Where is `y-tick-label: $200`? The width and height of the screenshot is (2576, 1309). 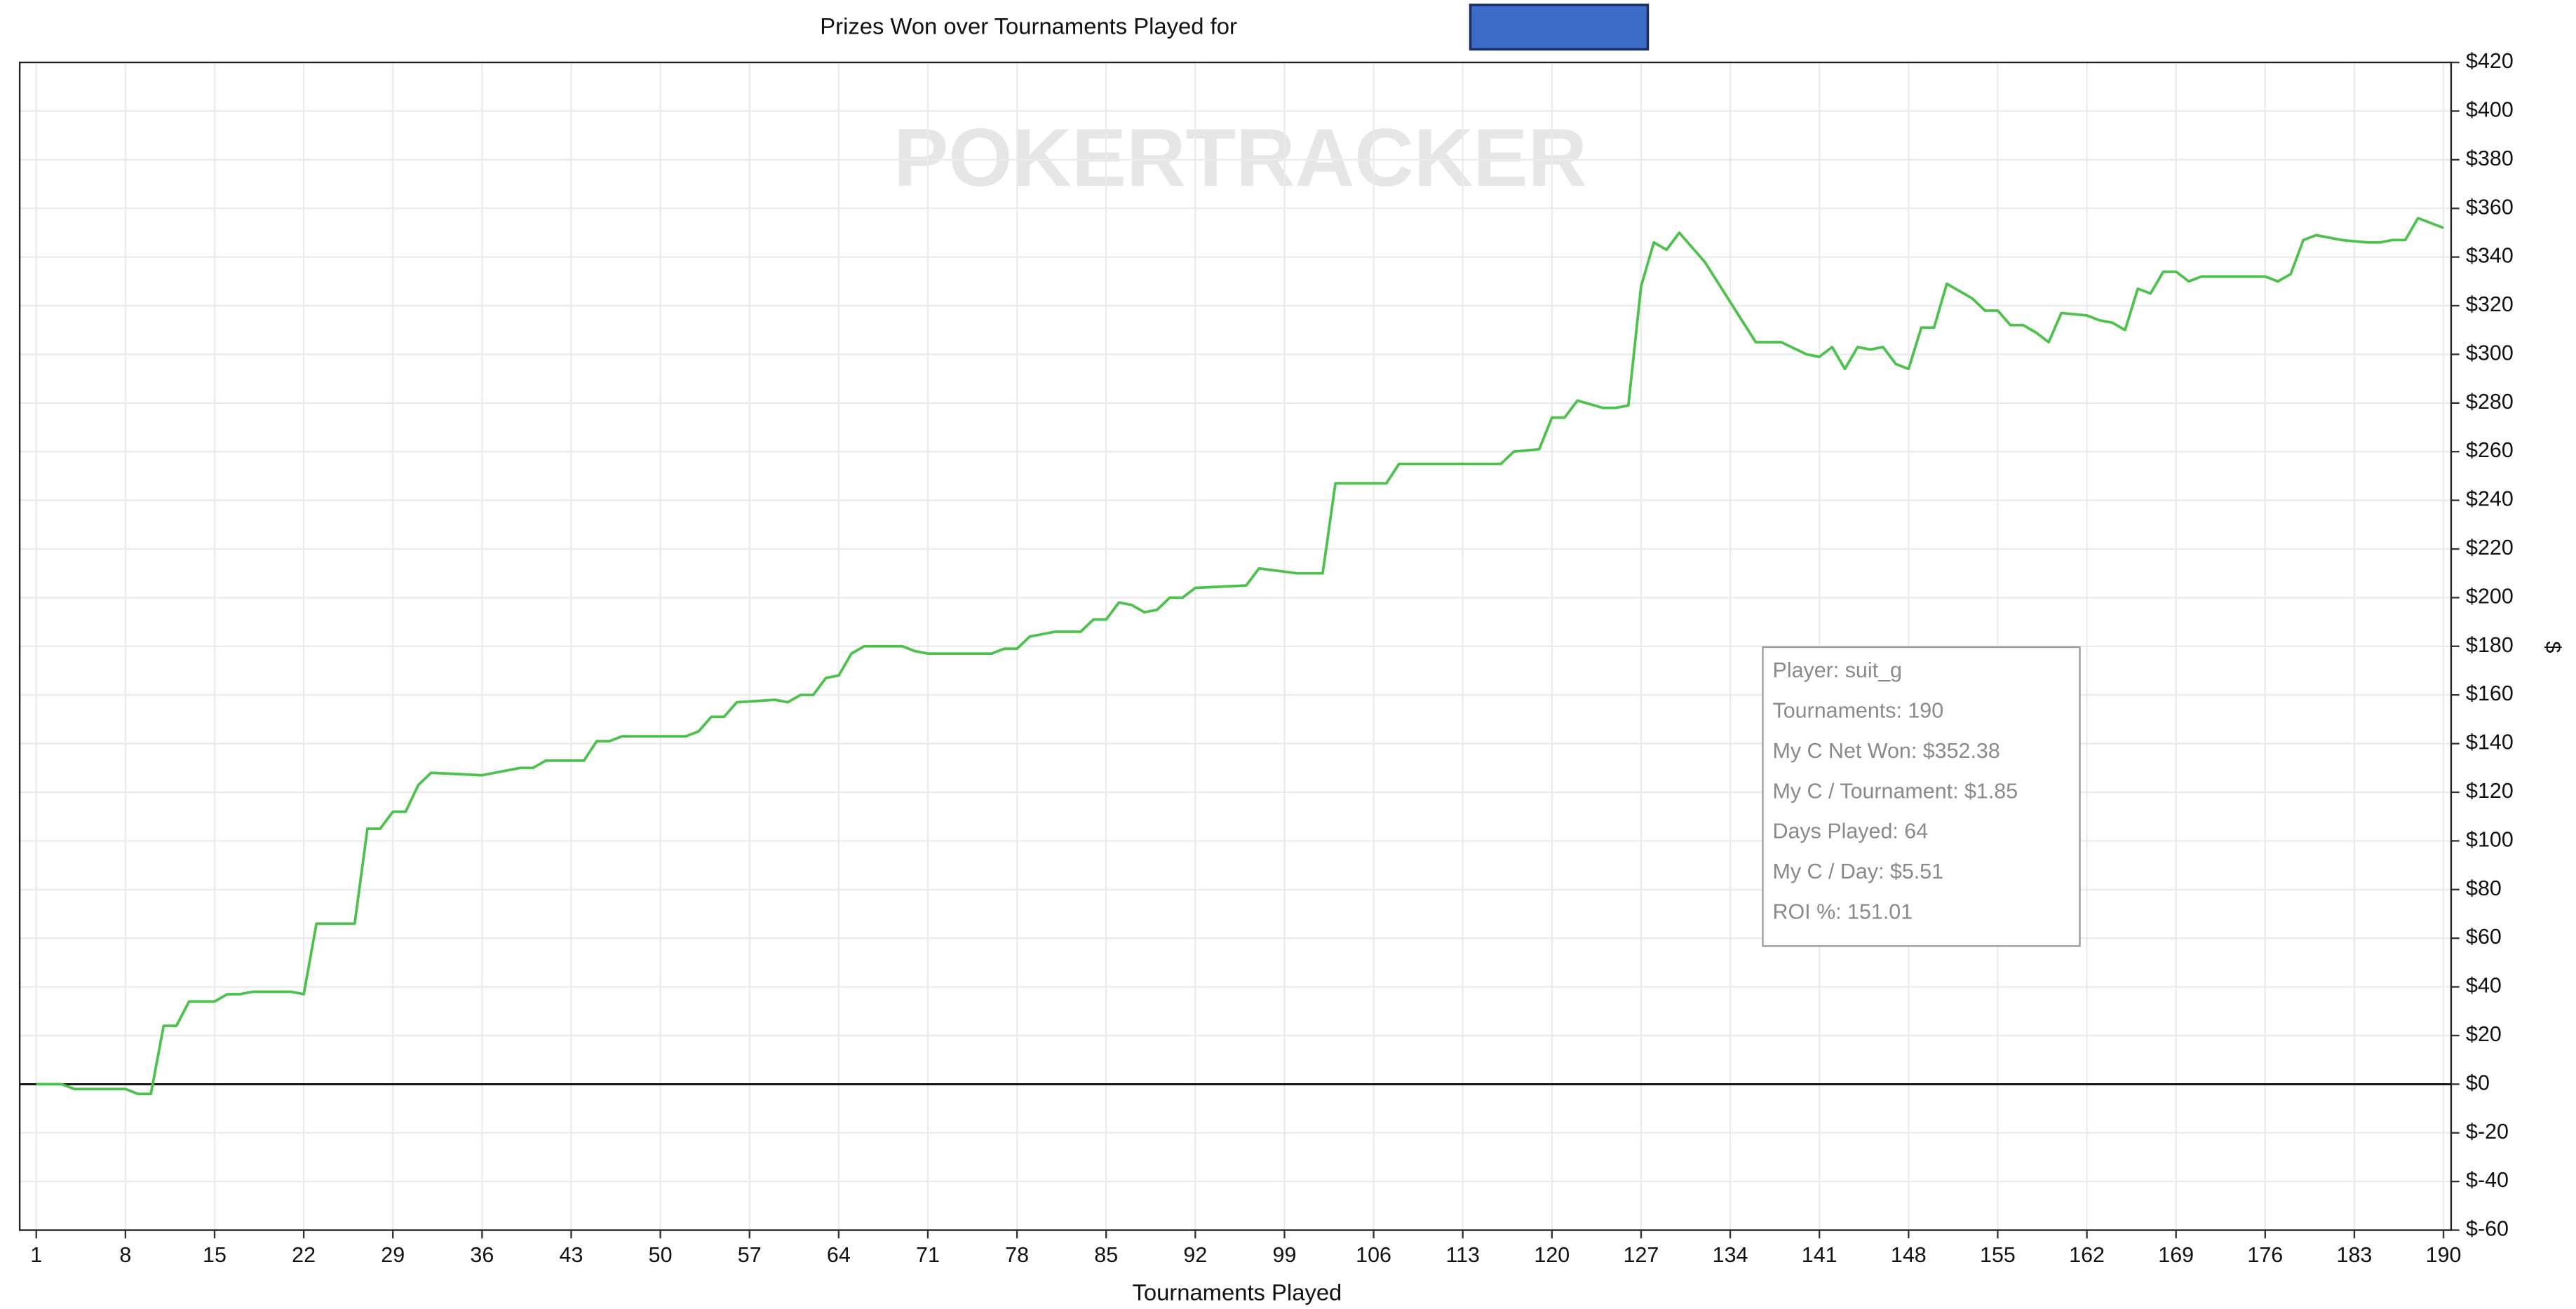
y-tick-label: $200 is located at coordinates (2490, 596).